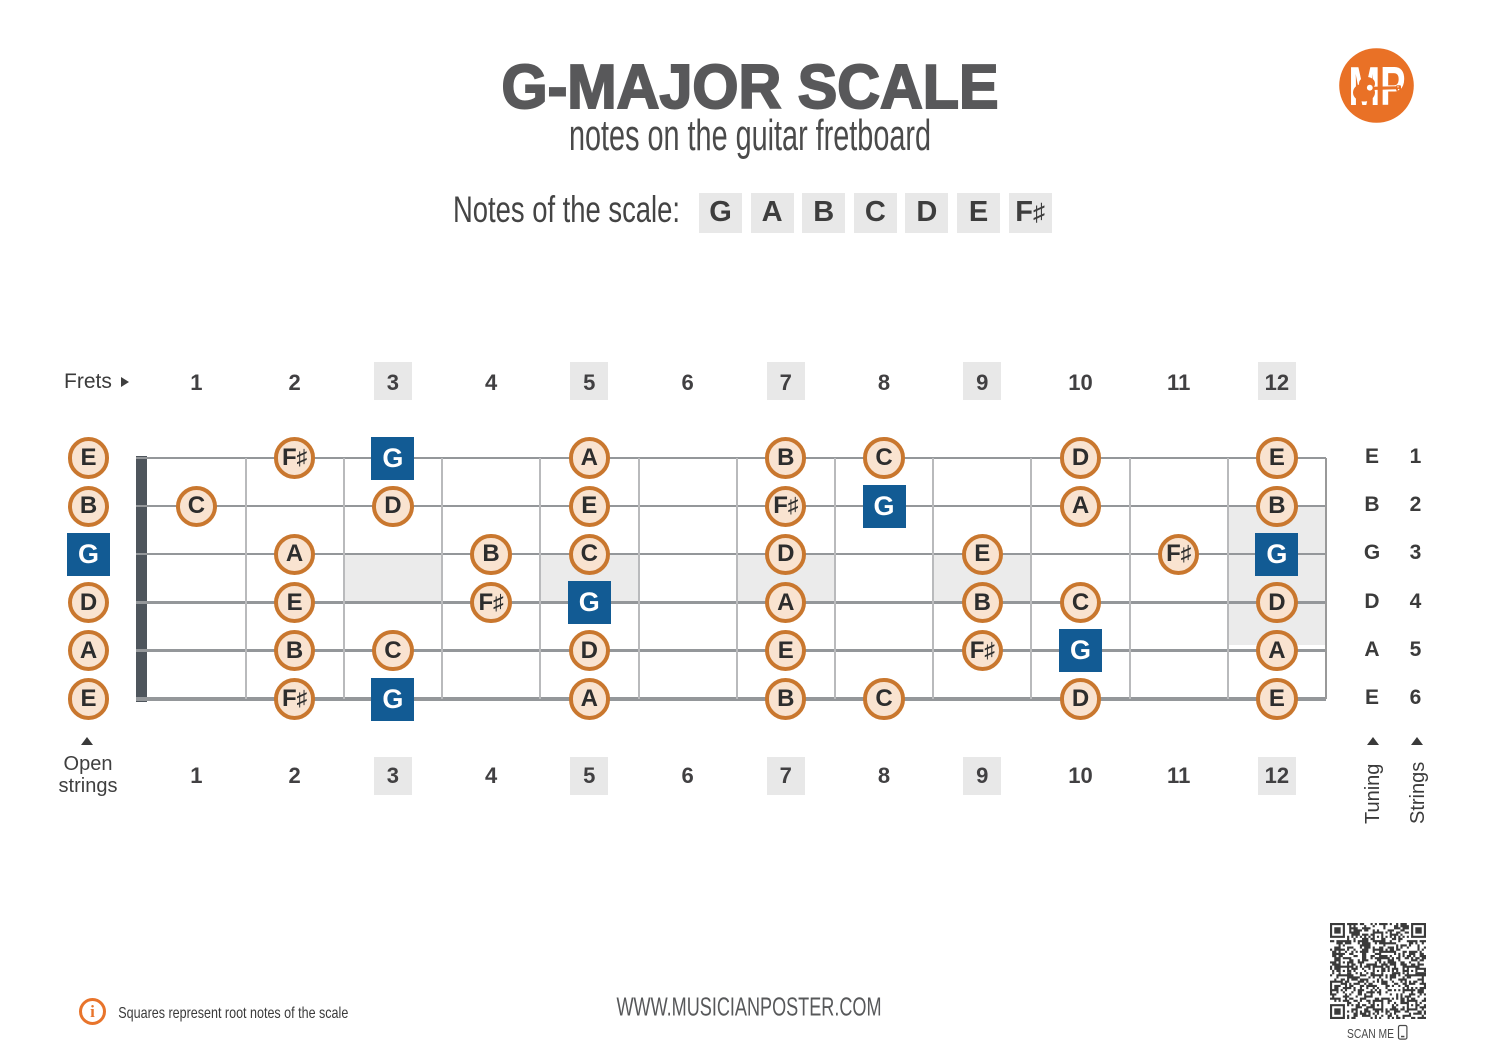  Describe the element at coordinates (750, 135) in the screenshot. I see `svg-text: notes on the guitar fretboard` at that location.